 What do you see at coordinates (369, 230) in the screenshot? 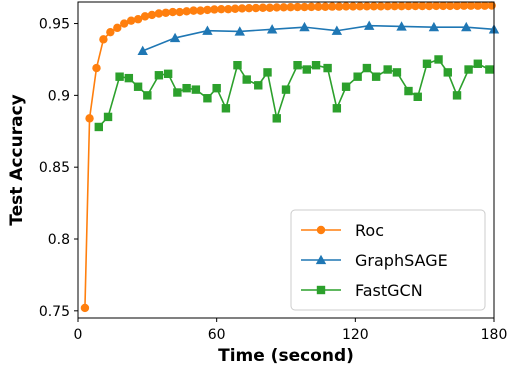
I see `legend-label-roc: Roc` at bounding box center [369, 230].